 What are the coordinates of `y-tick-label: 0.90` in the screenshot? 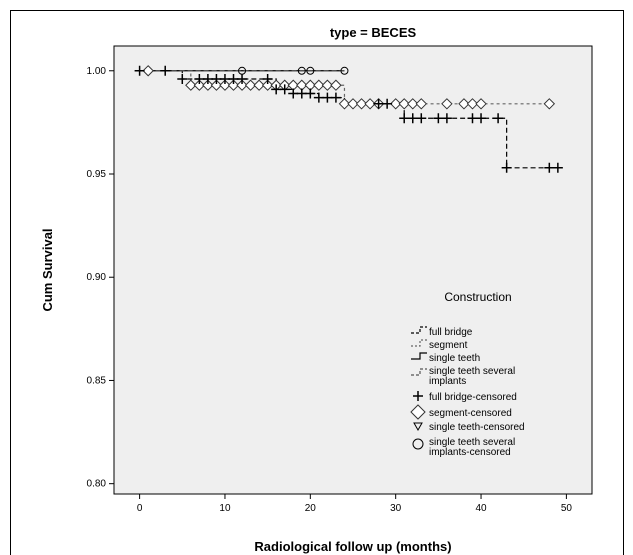 It's located at (97, 277).